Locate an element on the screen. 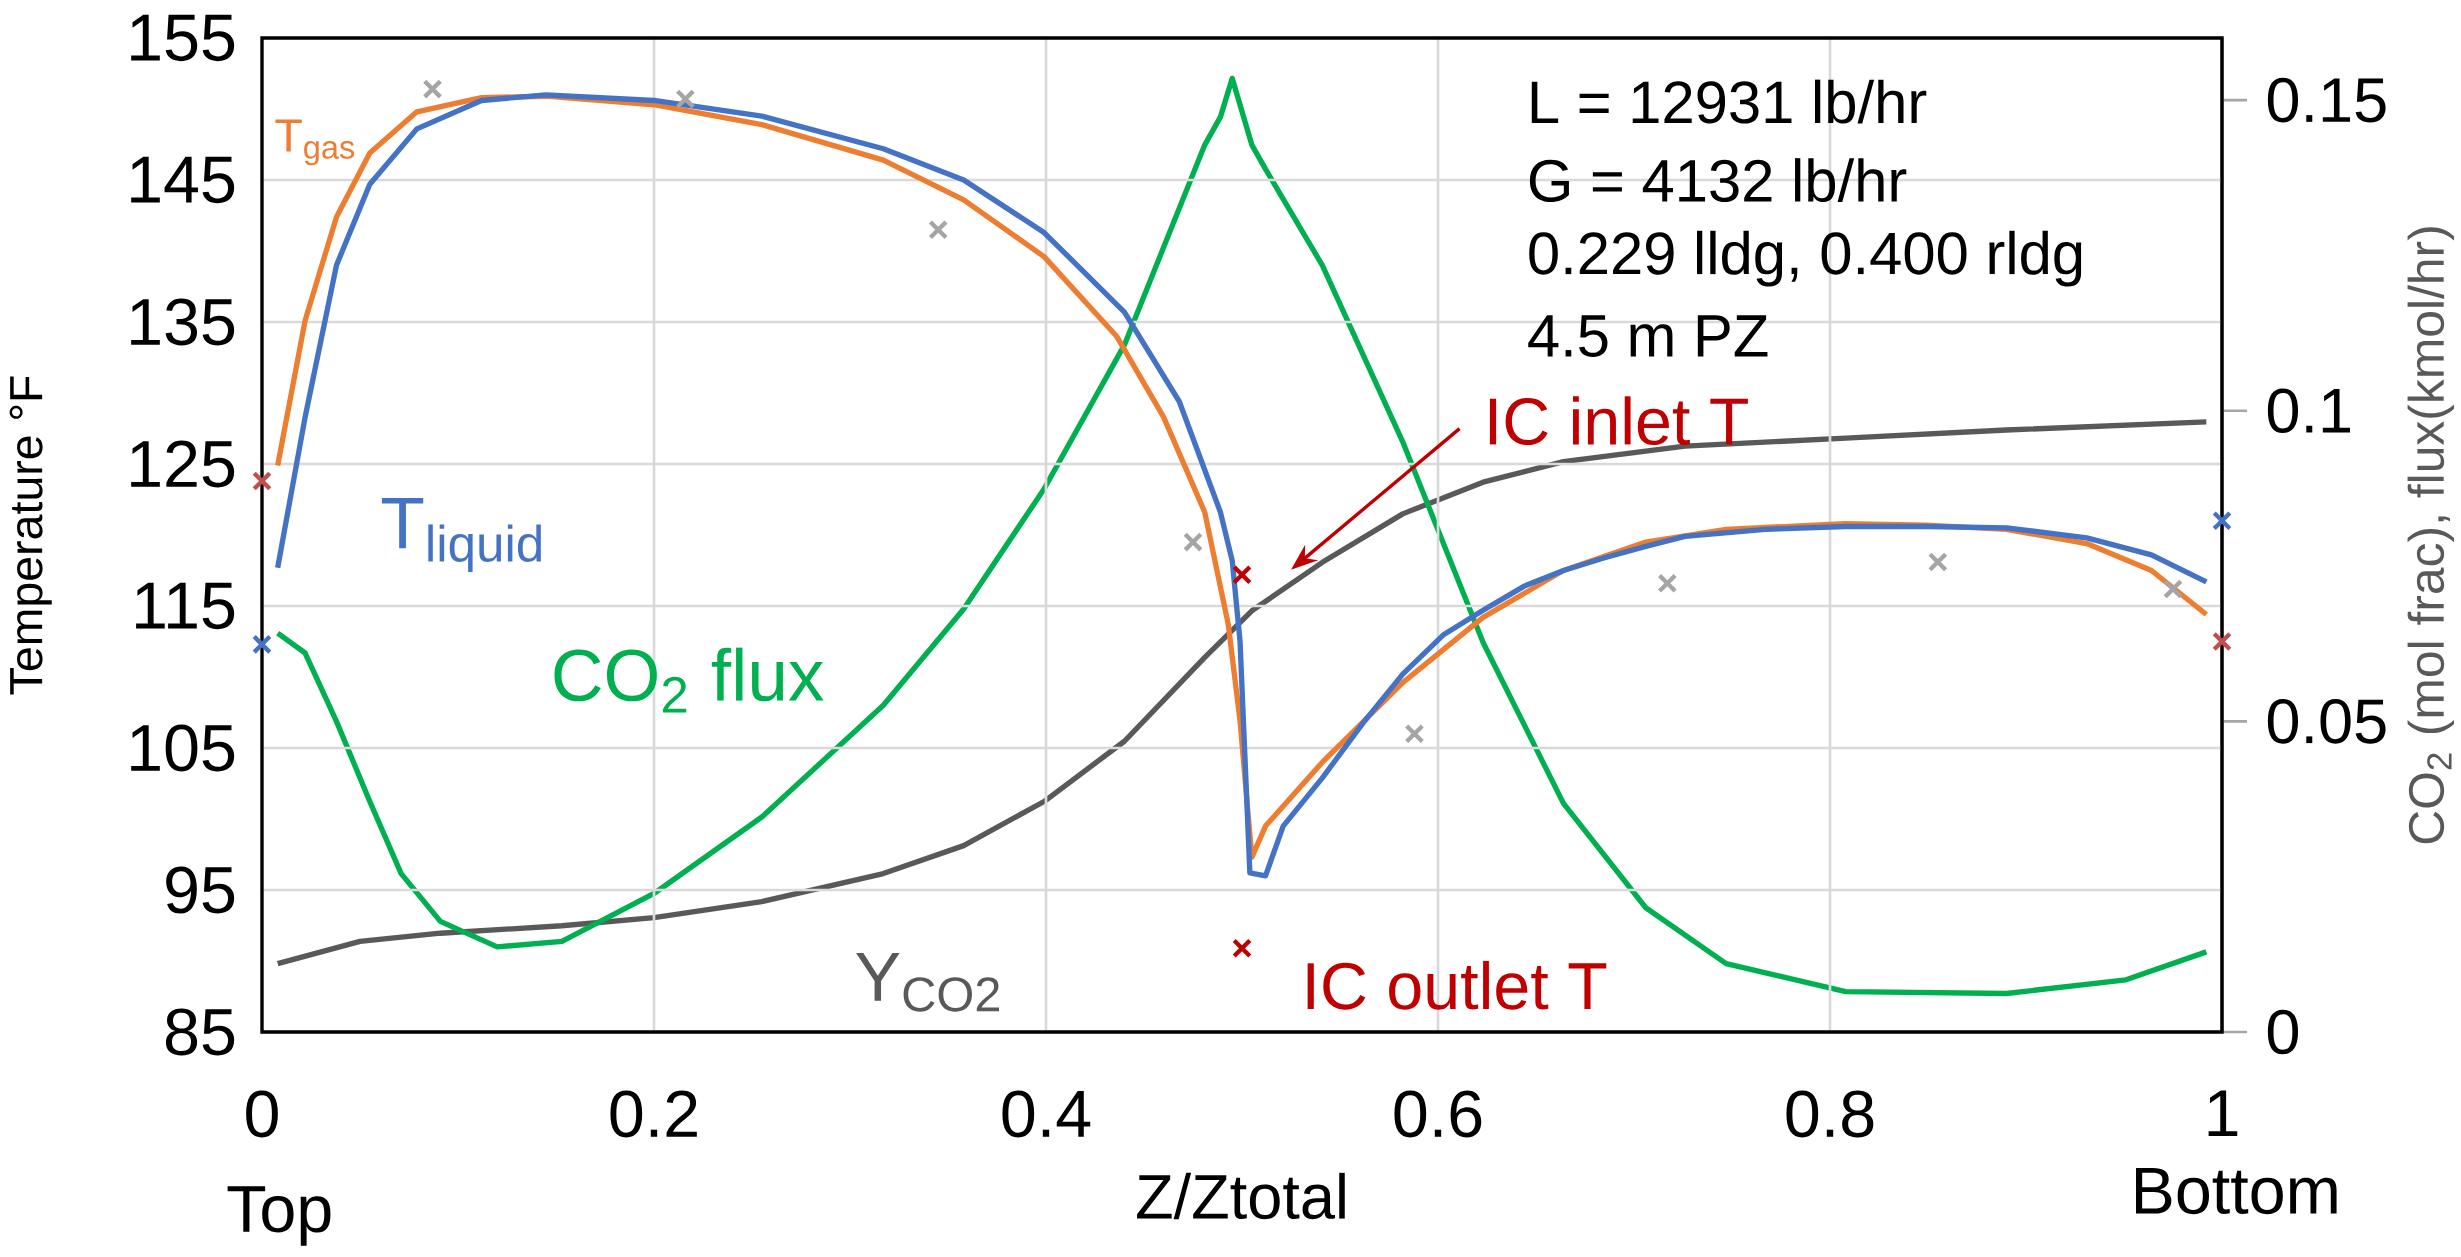 The height and width of the screenshot is (1257, 2461). y-tick-label: 95 is located at coordinates (200, 890).